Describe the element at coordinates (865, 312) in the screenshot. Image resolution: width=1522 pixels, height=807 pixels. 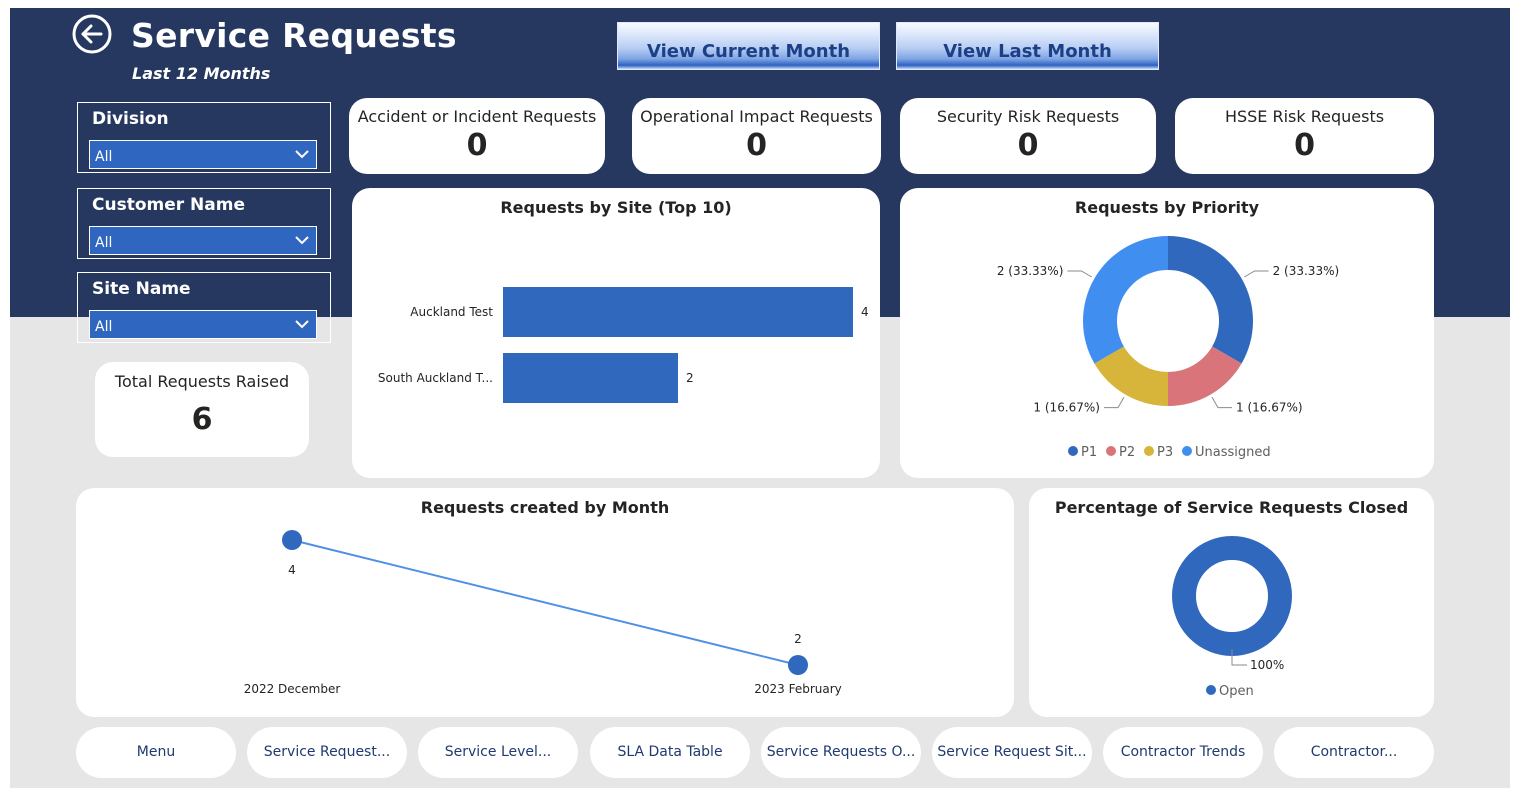
I see `bar-data-label: 4` at that location.